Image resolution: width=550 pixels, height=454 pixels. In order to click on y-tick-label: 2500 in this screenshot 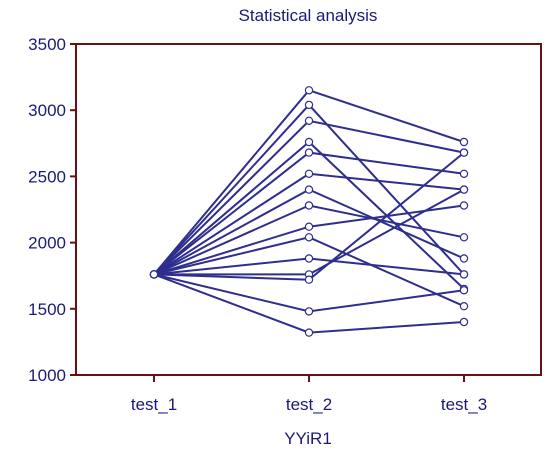, I will do `click(47, 176)`.